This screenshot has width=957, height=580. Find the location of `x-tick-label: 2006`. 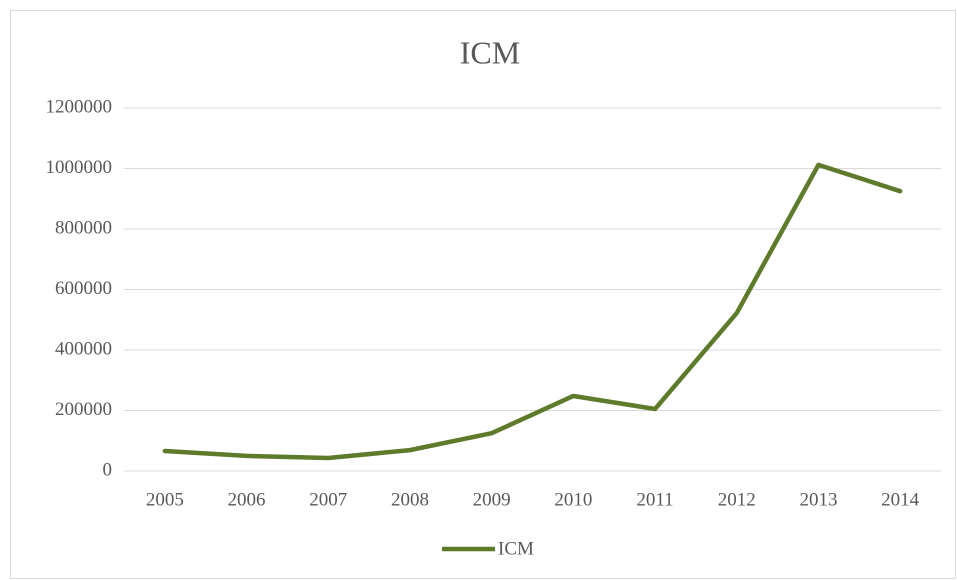

x-tick-label: 2006 is located at coordinates (247, 499).